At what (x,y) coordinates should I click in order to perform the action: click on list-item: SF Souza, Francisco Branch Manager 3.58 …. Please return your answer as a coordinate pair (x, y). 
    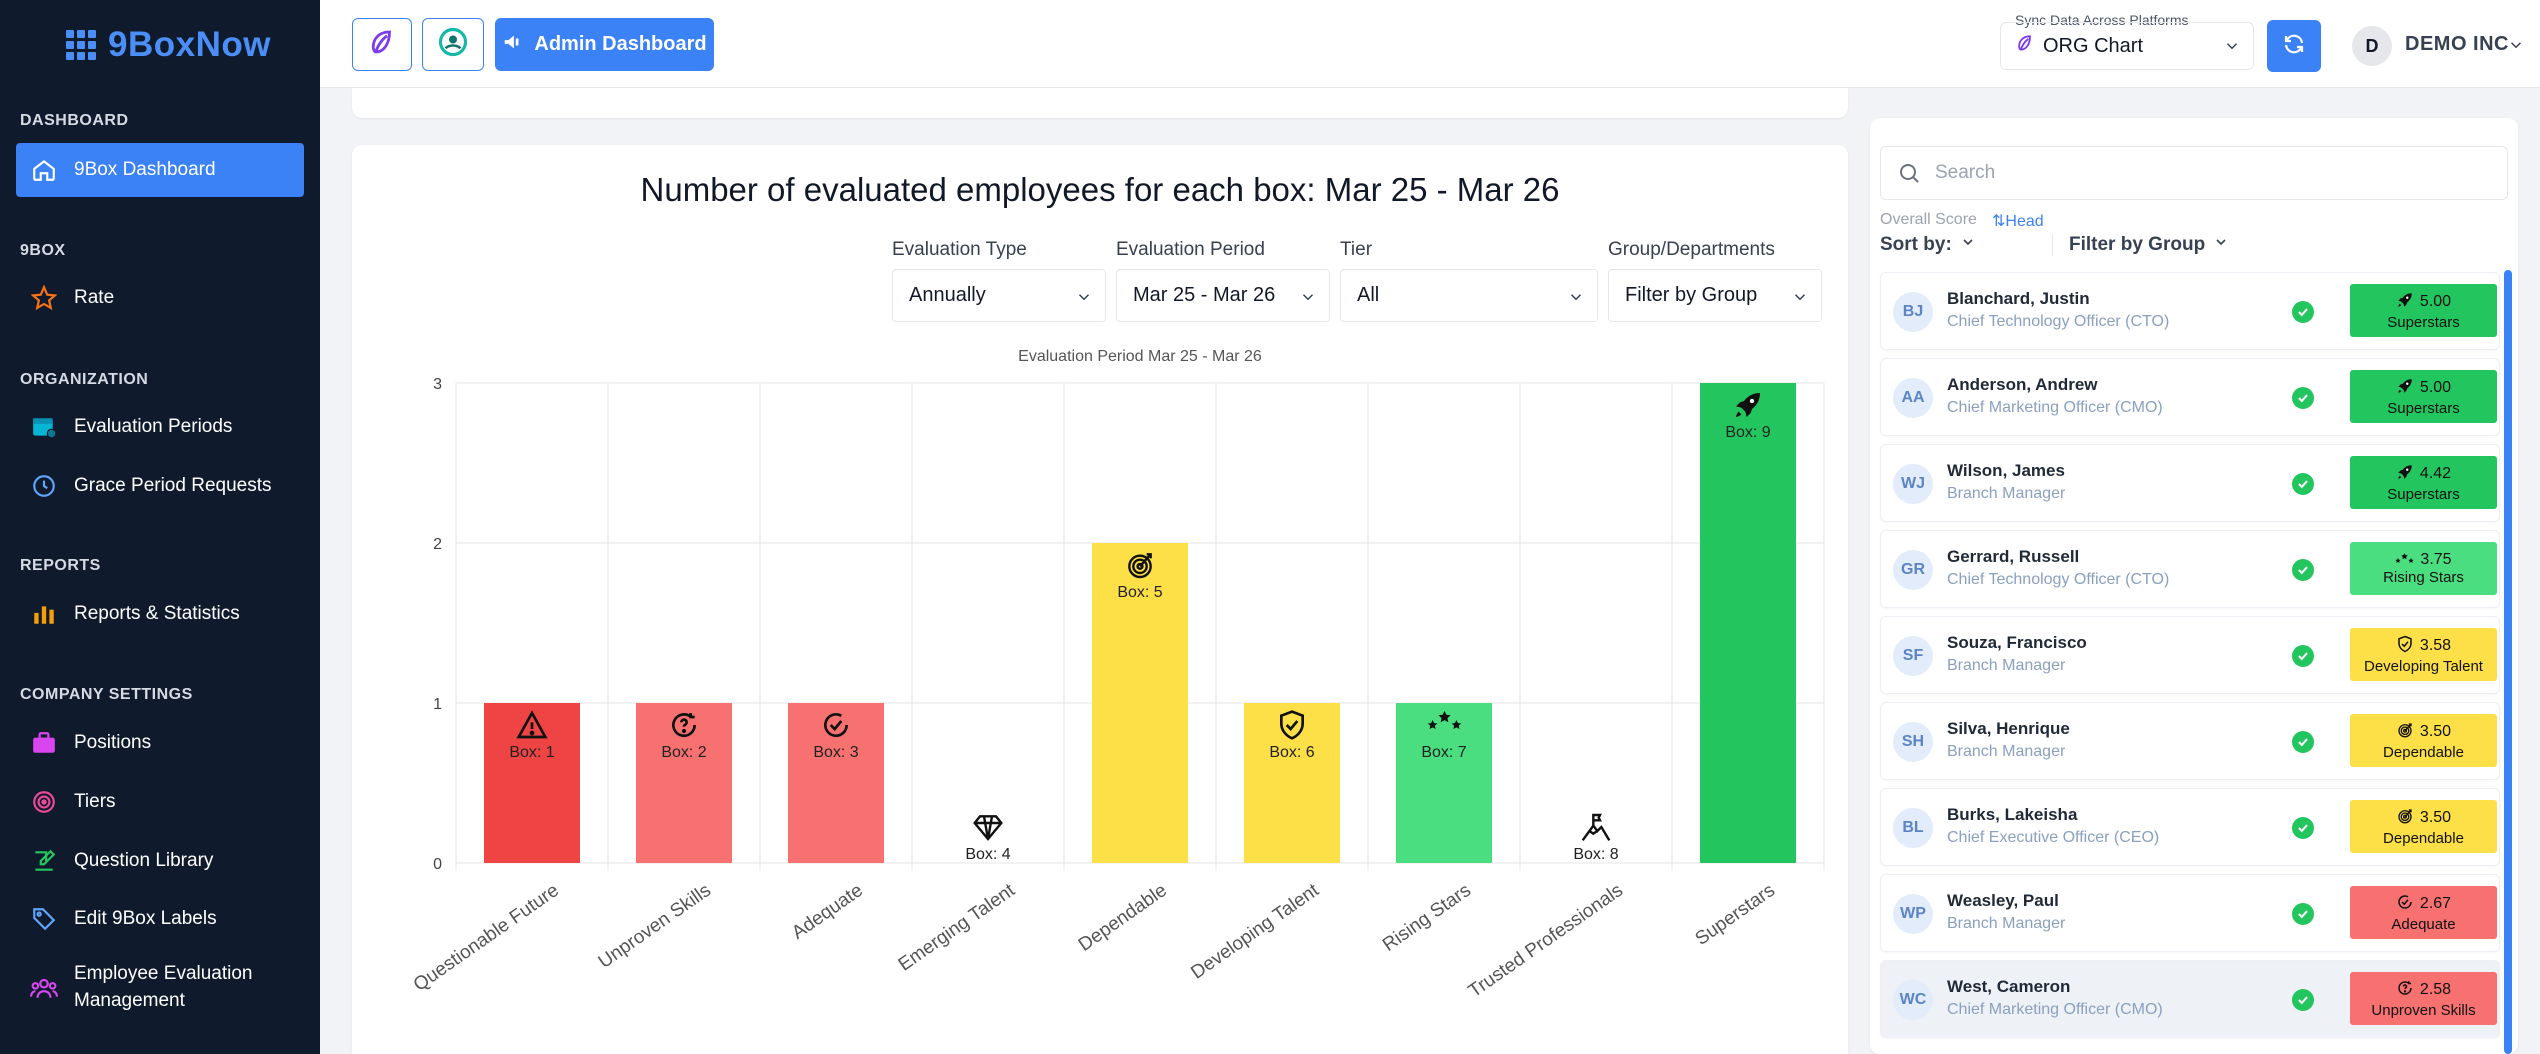
    Looking at the image, I should click on (2190, 655).